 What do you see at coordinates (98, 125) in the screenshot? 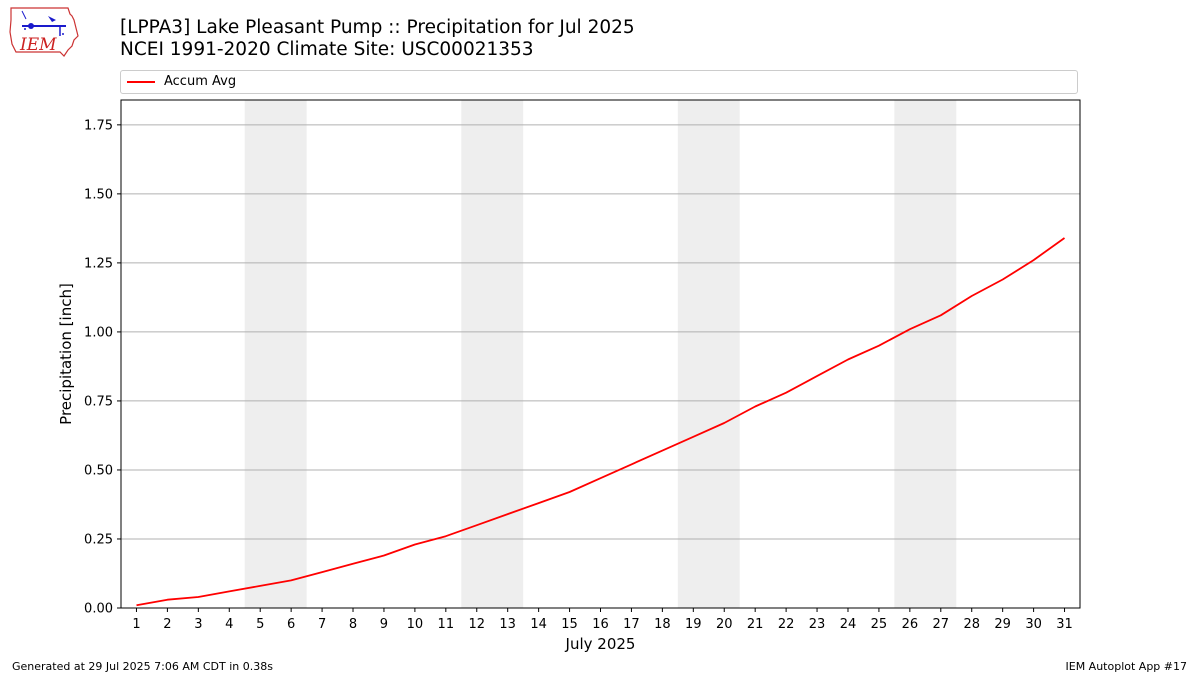
I see `y-tick-label: 1.75` at bounding box center [98, 125].